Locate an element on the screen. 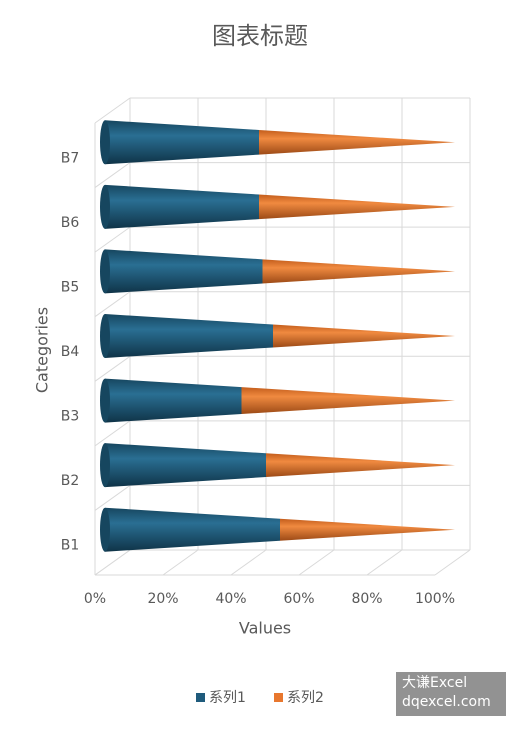  y-axis-title: Categories is located at coordinates (42, 350).